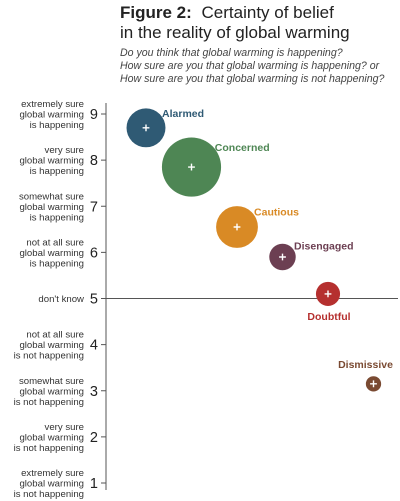  I want to click on y-tick-value: 3, so click(94, 392).